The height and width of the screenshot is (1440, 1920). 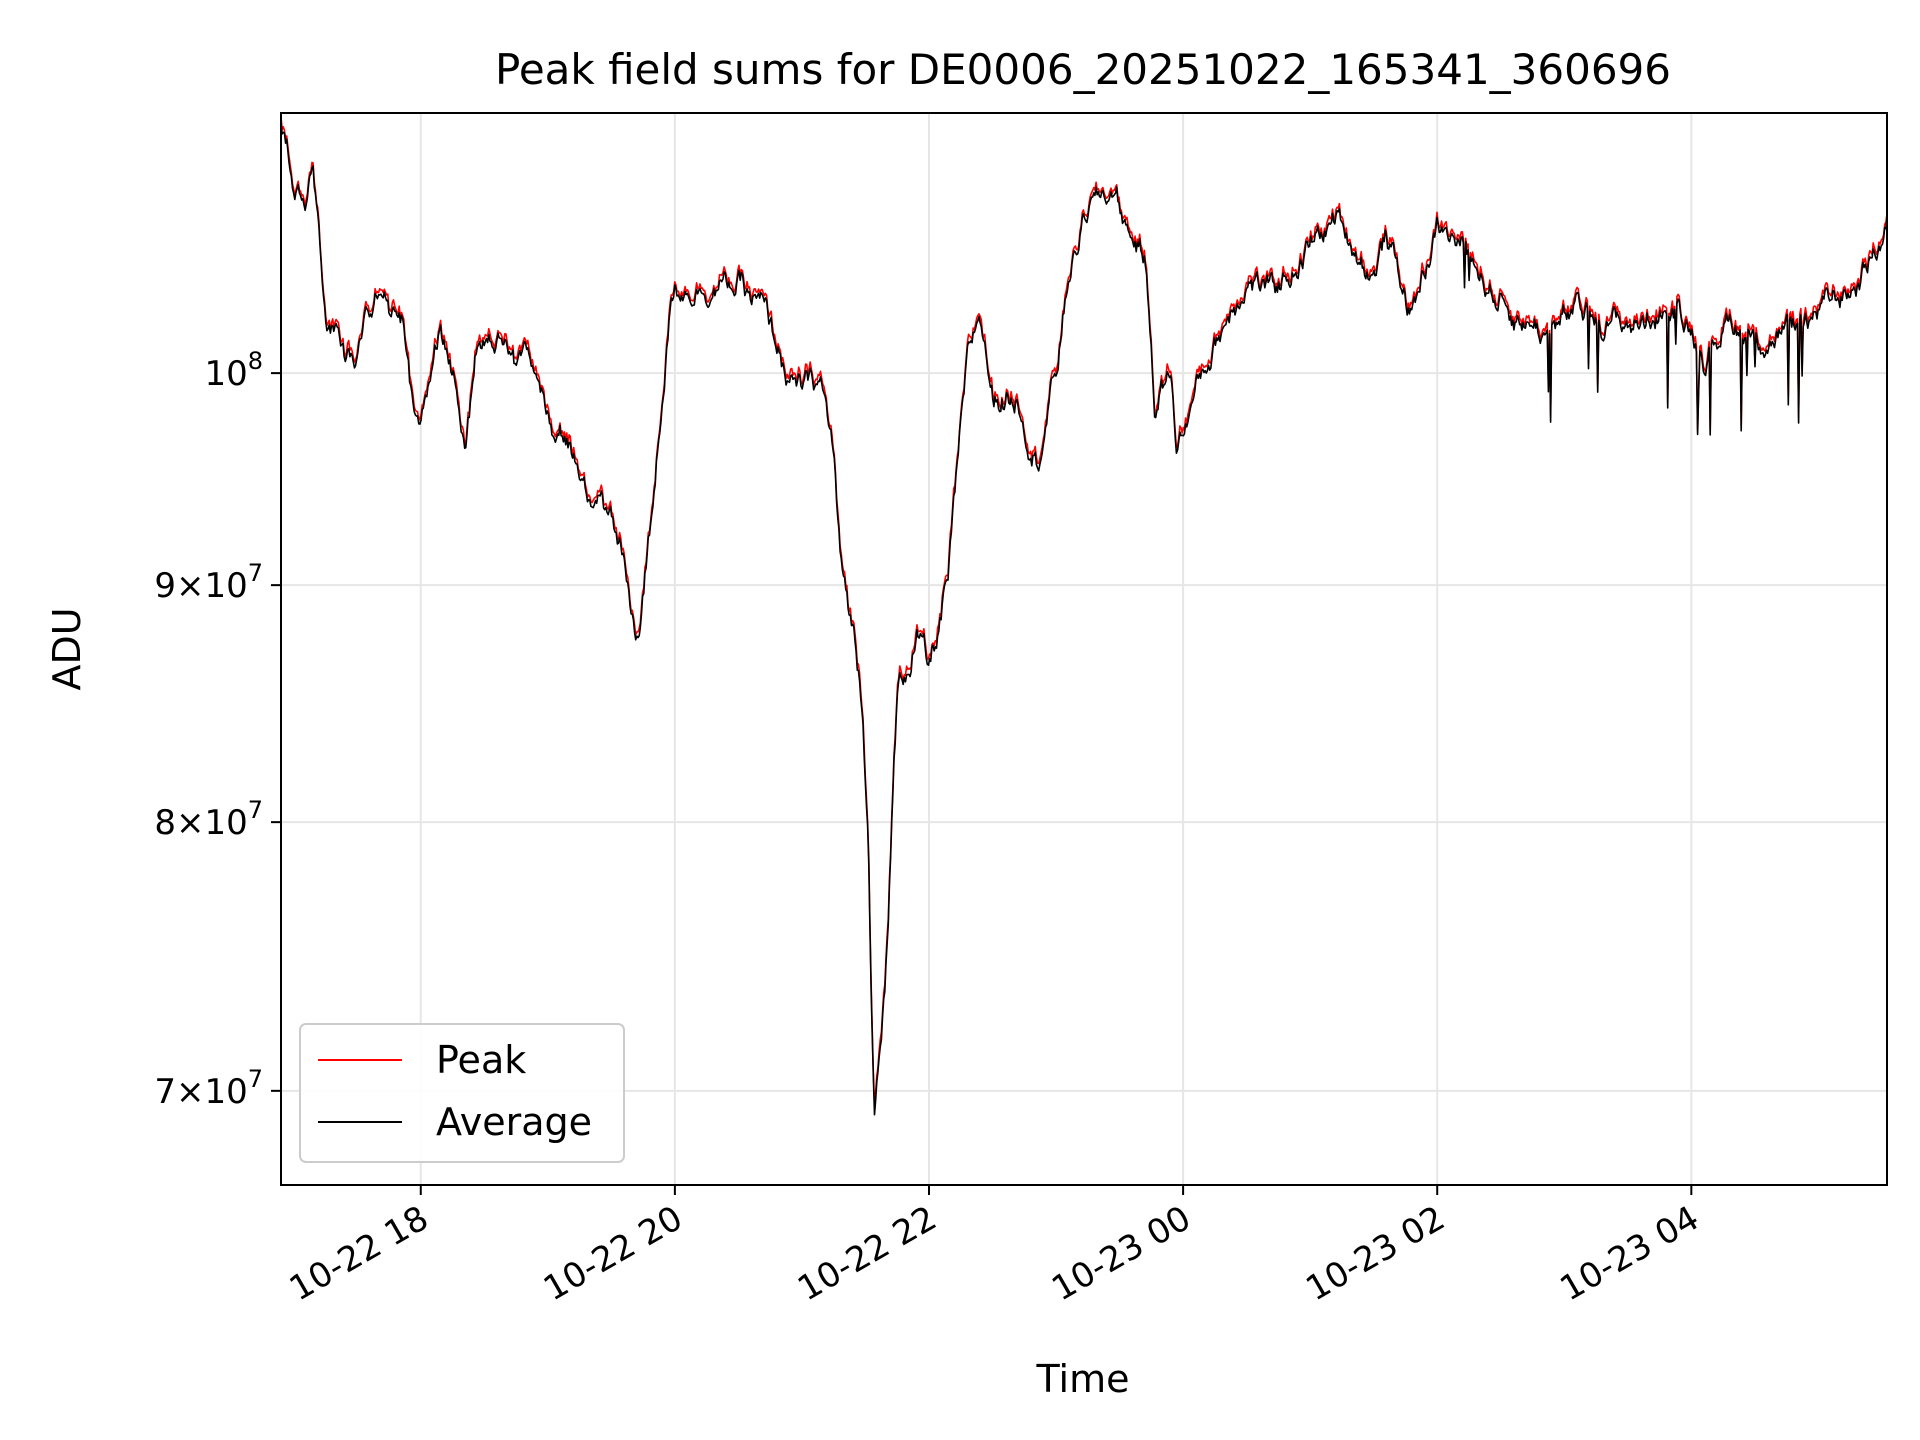 I want to click on y-tick-label: 7×107, so click(x=208, y=1088).